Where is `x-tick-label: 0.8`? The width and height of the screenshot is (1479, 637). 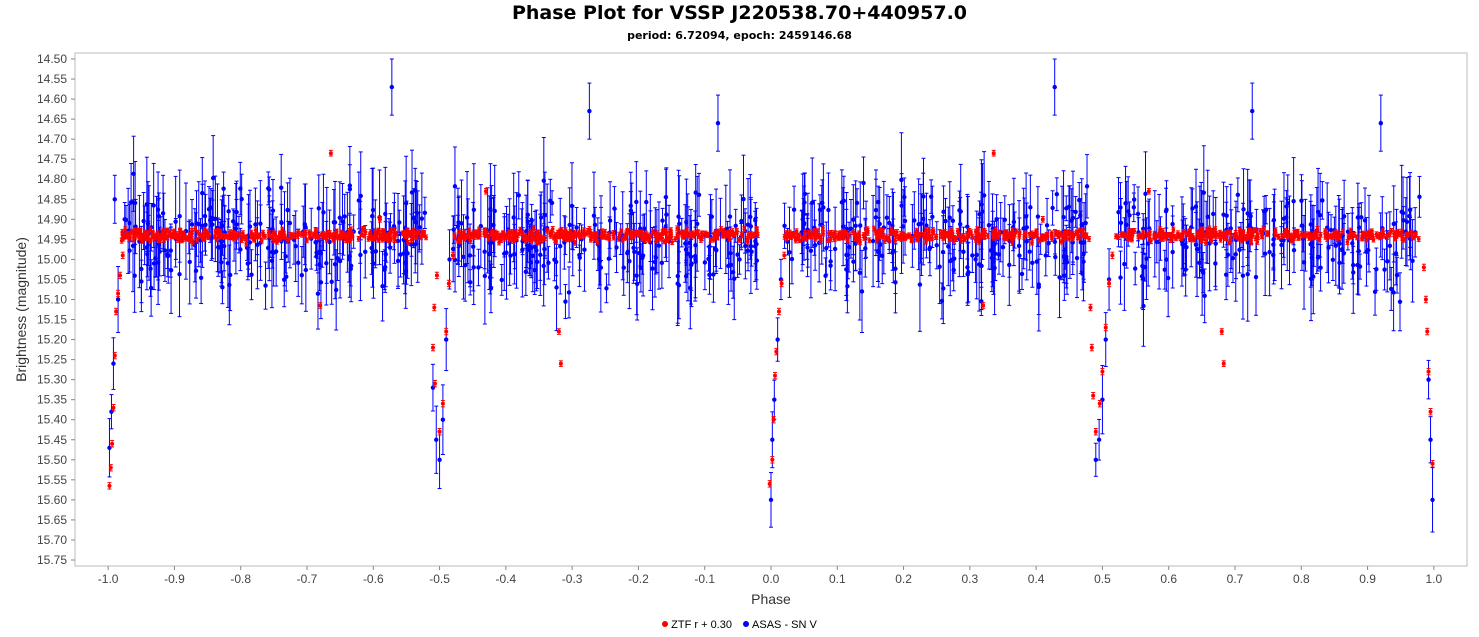 x-tick-label: 0.8 is located at coordinates (1301, 579).